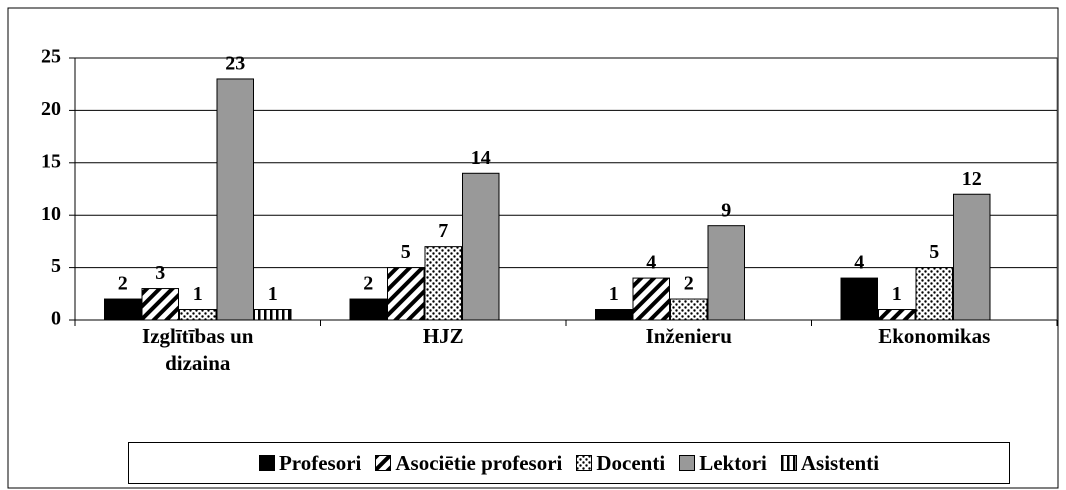 This screenshot has width=1066, height=490. Describe the element at coordinates (51, 214) in the screenshot. I see `y-tick-label: 10` at that location.